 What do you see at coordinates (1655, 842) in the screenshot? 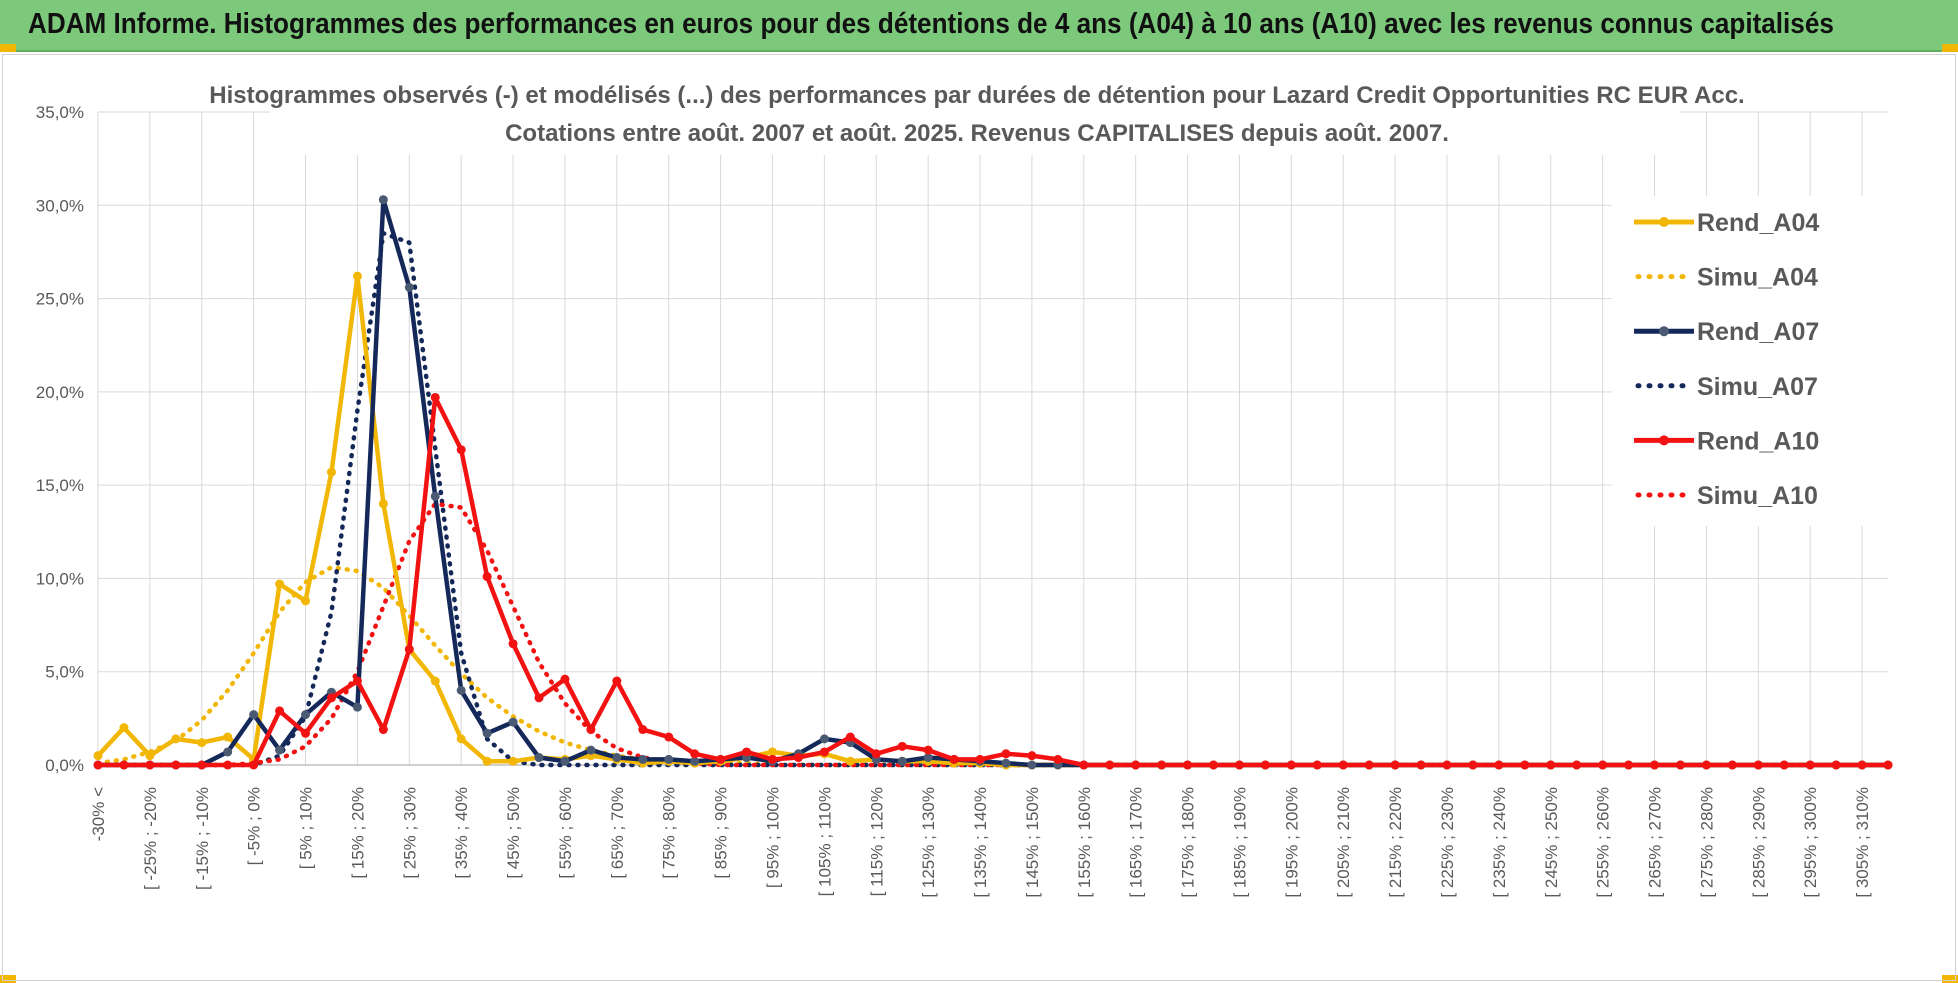
I see `x-tick-label: [ 265% ; 270%` at bounding box center [1655, 842].